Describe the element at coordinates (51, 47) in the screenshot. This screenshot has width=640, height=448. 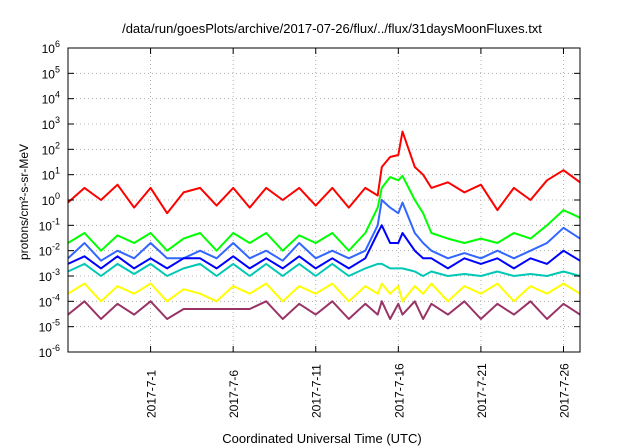
I see `y-tick-label: 10⁶` at that location.